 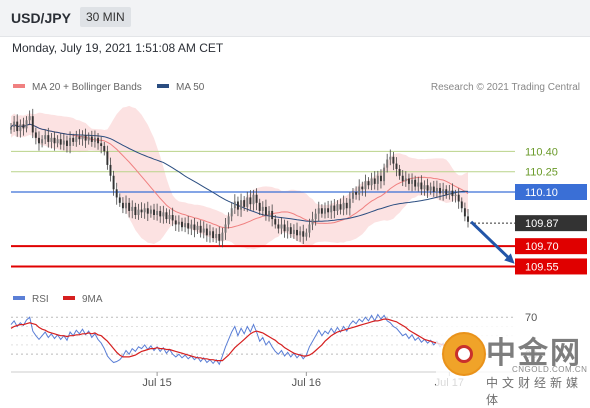 What do you see at coordinates (551, 210) in the screenshot?
I see `level-labels: 110.40 110.25 110.10 109.87 109.70 109.55` at bounding box center [551, 210].